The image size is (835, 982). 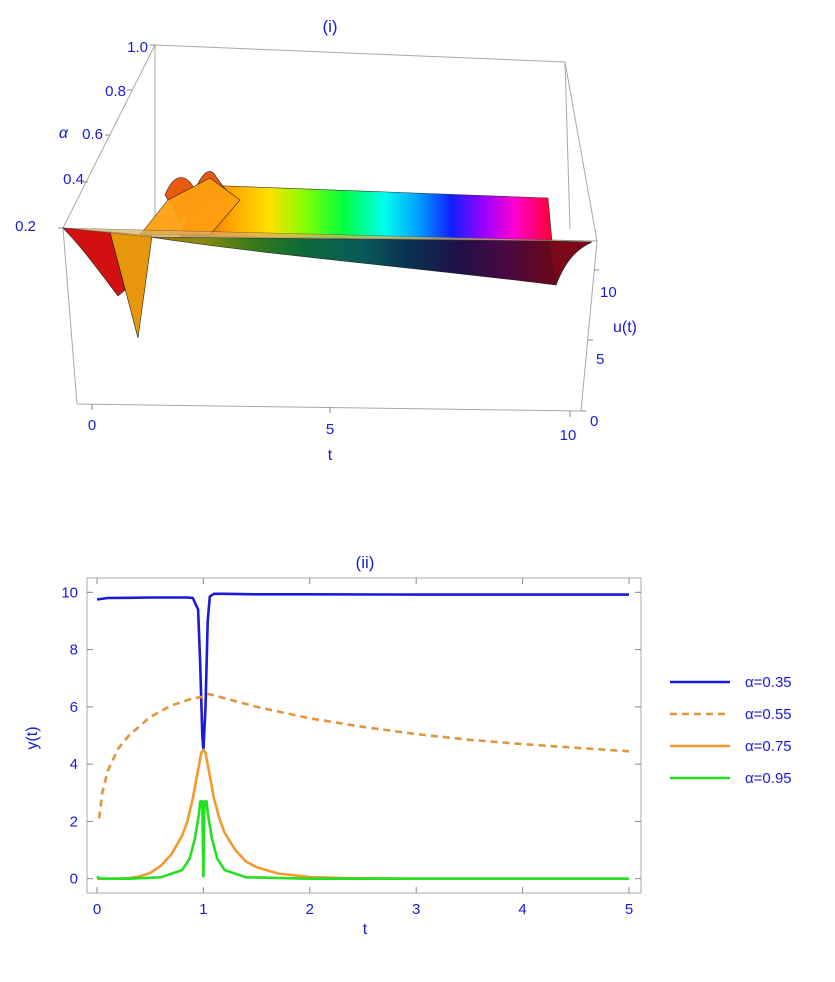 I want to click on t-tick-label: 5, so click(x=330, y=429).